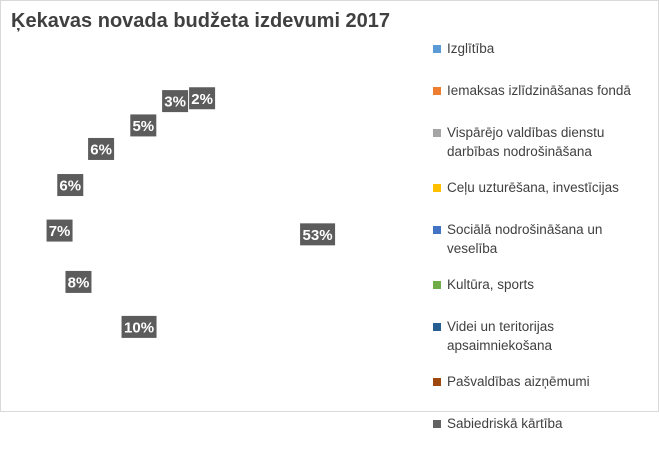 The image size is (659, 456). What do you see at coordinates (501, 336) in the screenshot?
I see `legend-label: Videi un teritorijas apsaimniekošana` at bounding box center [501, 336].